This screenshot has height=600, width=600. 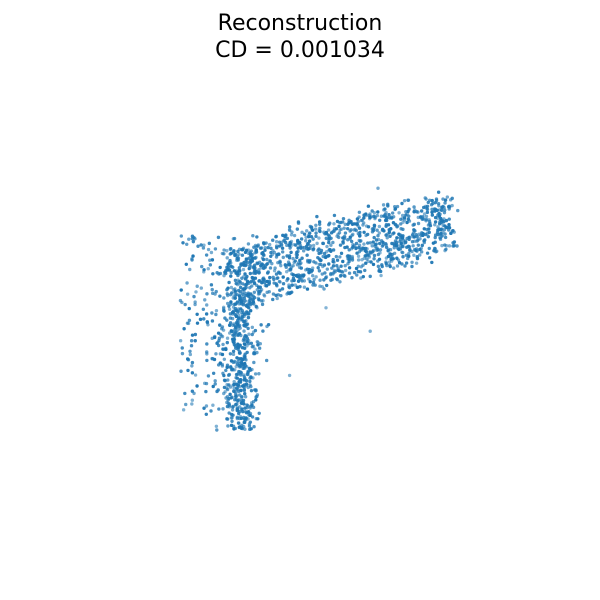 I want to click on chart-subtitle: CD = 0.001034, so click(x=300, y=50).